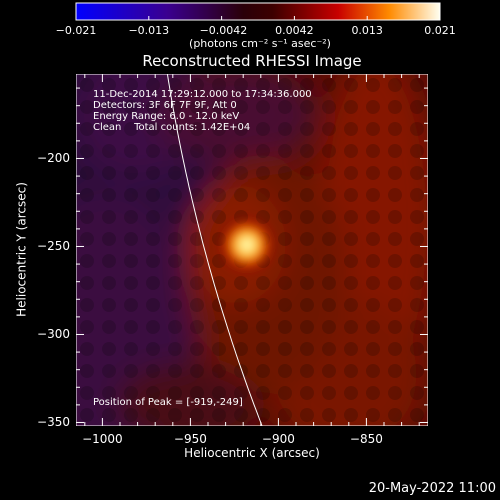 The height and width of the screenshot is (500, 500). What do you see at coordinates (223, 30) in the screenshot?
I see `colorbar-tick-label: −0.0042` at bounding box center [223, 30].